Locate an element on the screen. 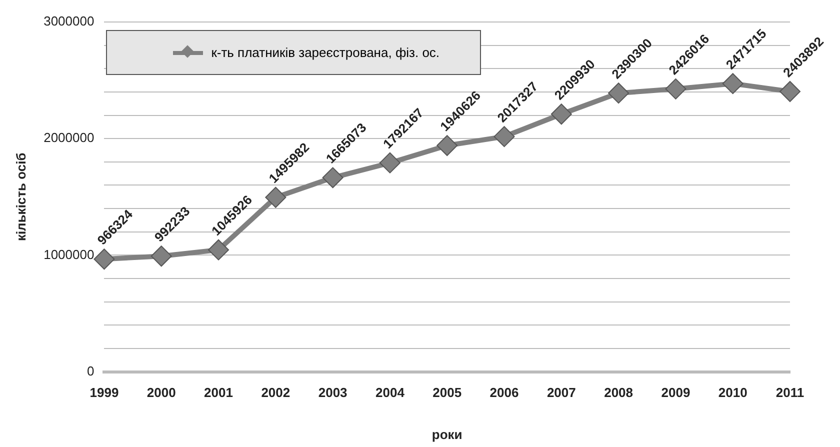 The height and width of the screenshot is (447, 840). x-tick-label: 2010 is located at coordinates (733, 392).